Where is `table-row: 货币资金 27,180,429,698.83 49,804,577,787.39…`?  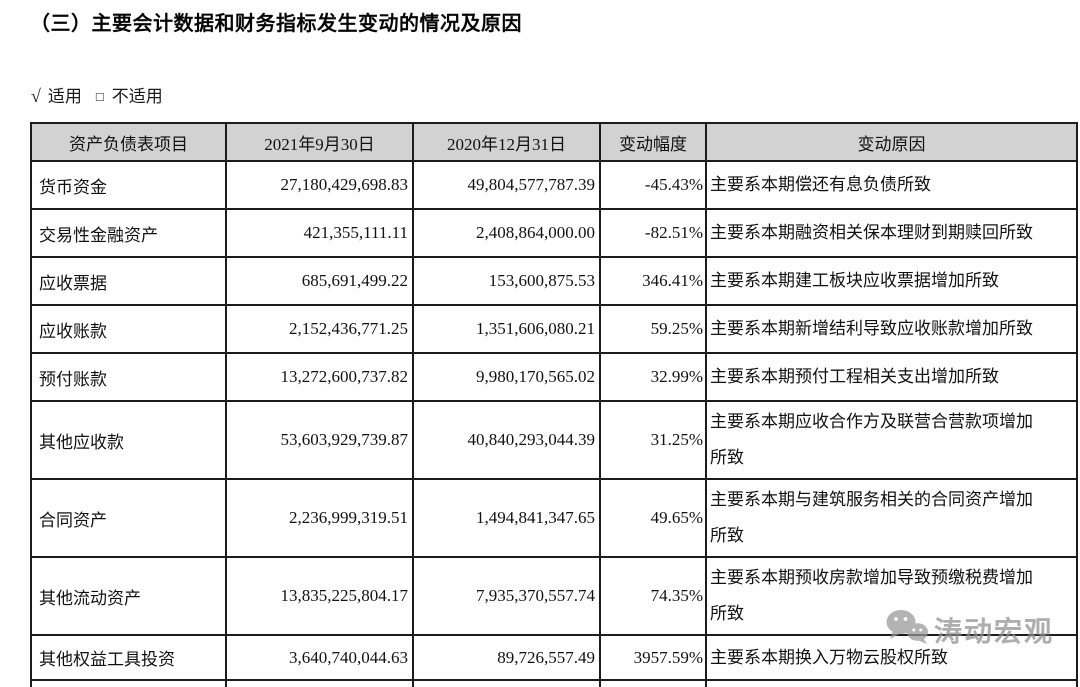
table-row: 货币资金 27,180,429,698.83 49,804,577,787.39… is located at coordinates (554, 185).